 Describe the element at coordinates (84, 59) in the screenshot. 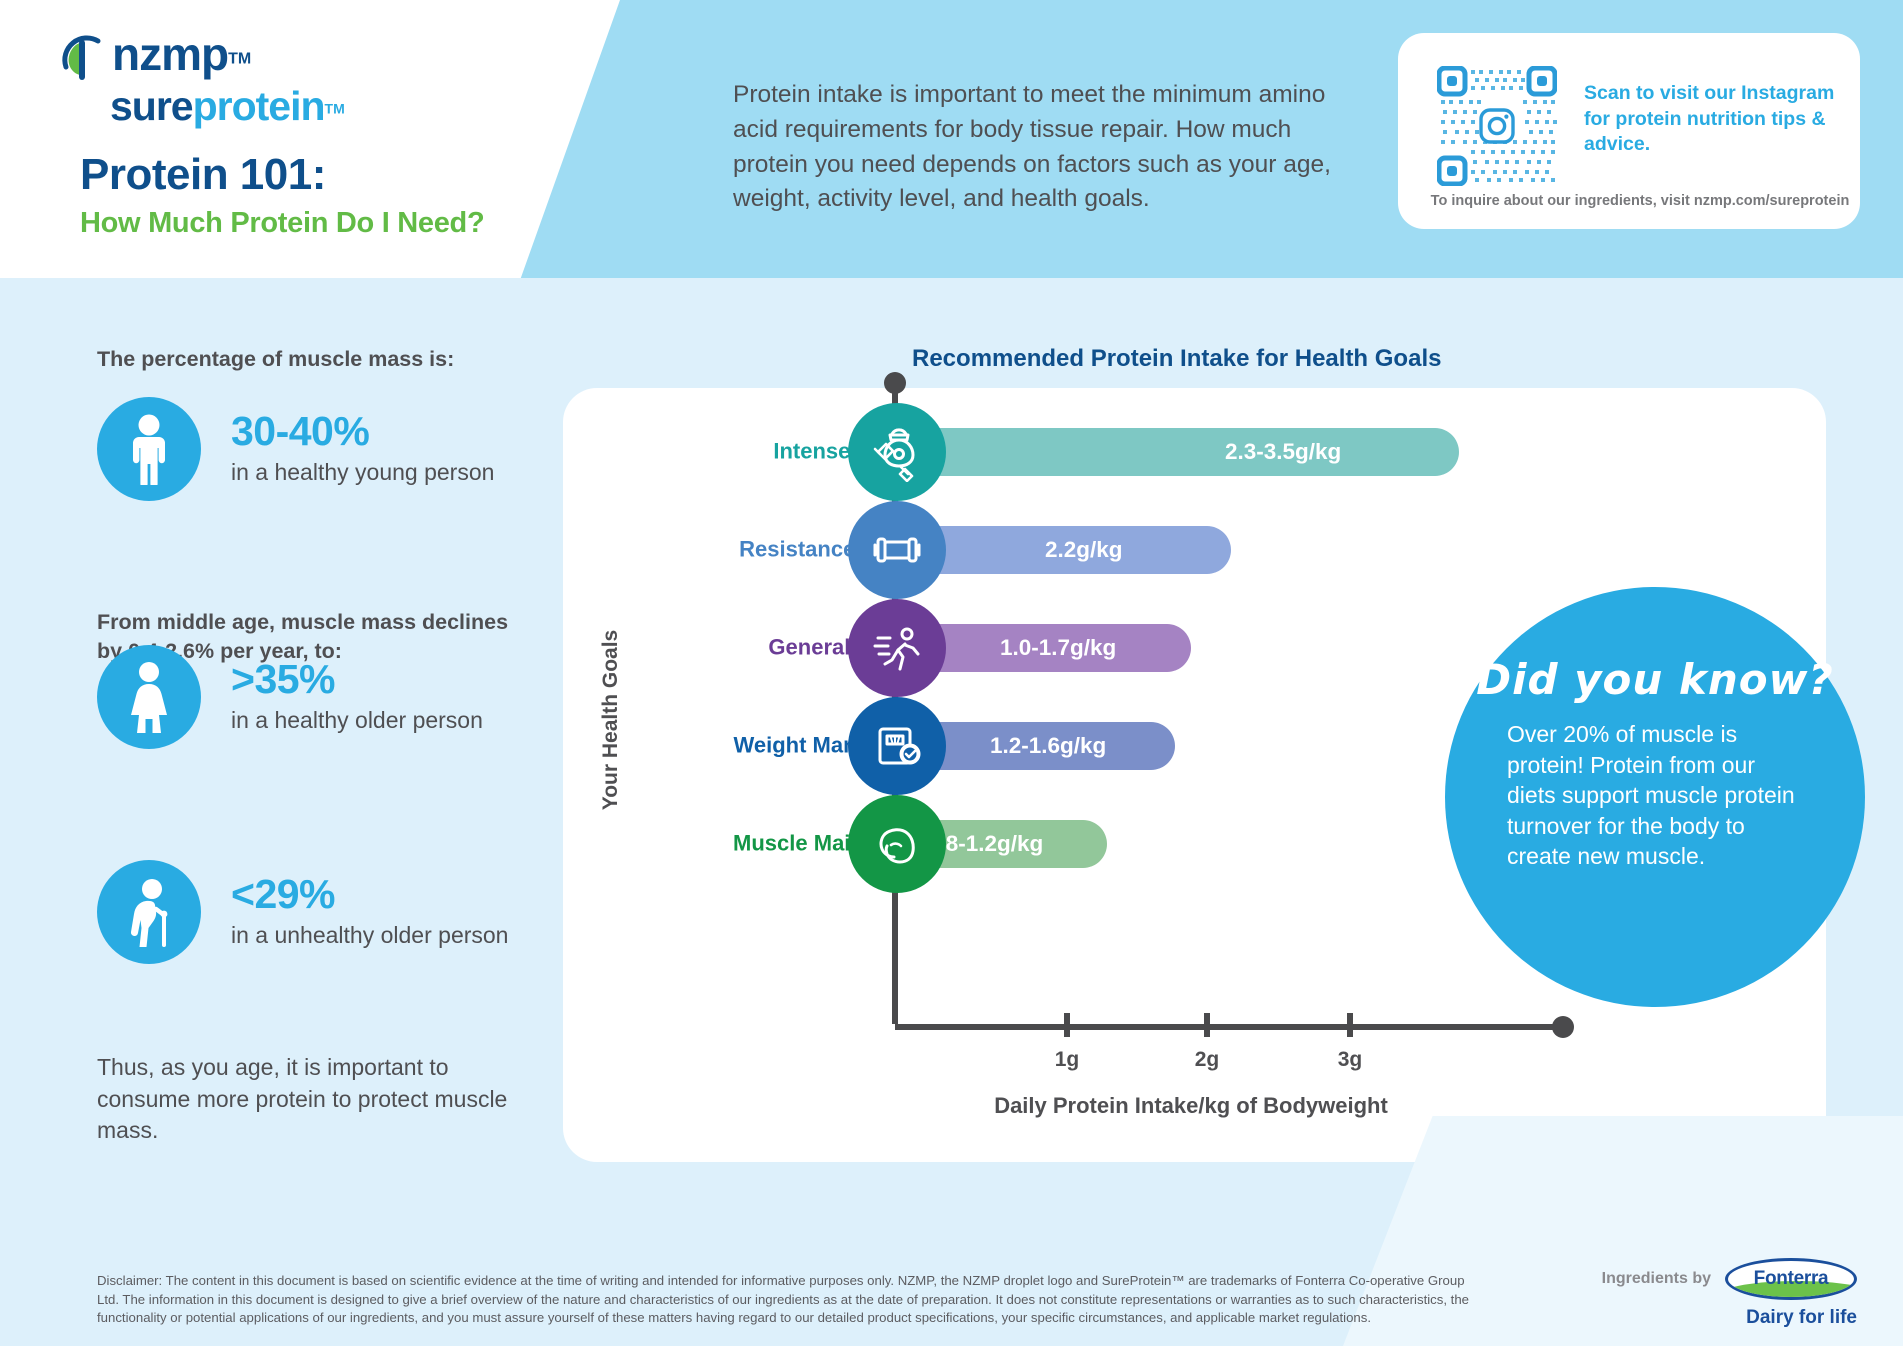

I see `droplet-logo-icon` at that location.